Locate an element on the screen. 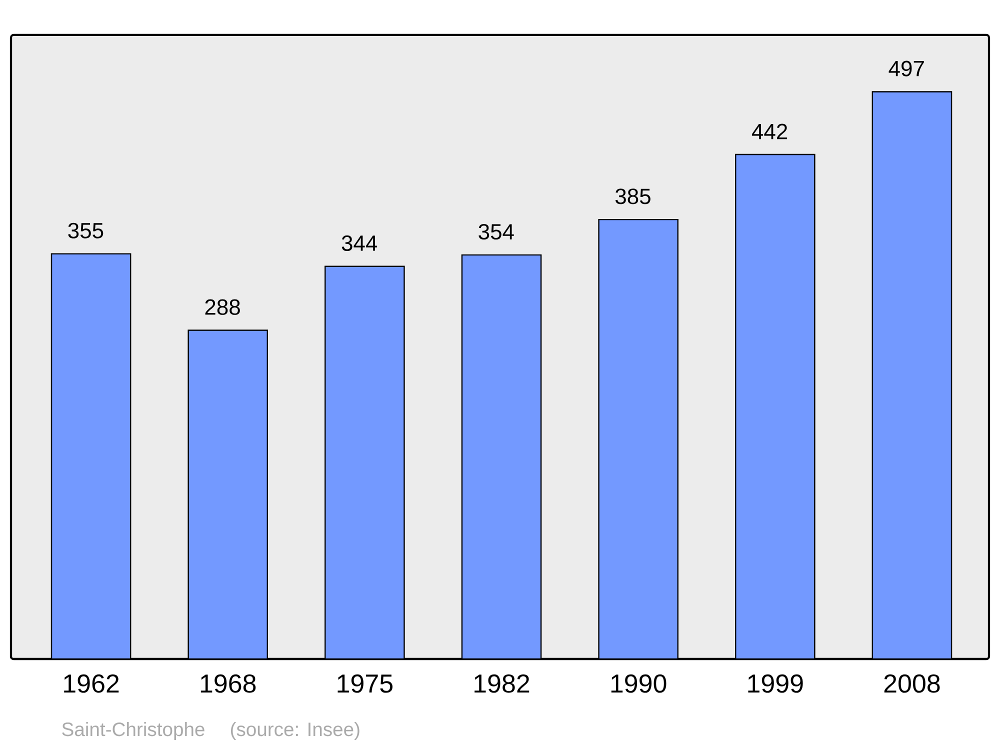 This screenshot has height=747, width=1000. data-label: 354 is located at coordinates (496, 232).